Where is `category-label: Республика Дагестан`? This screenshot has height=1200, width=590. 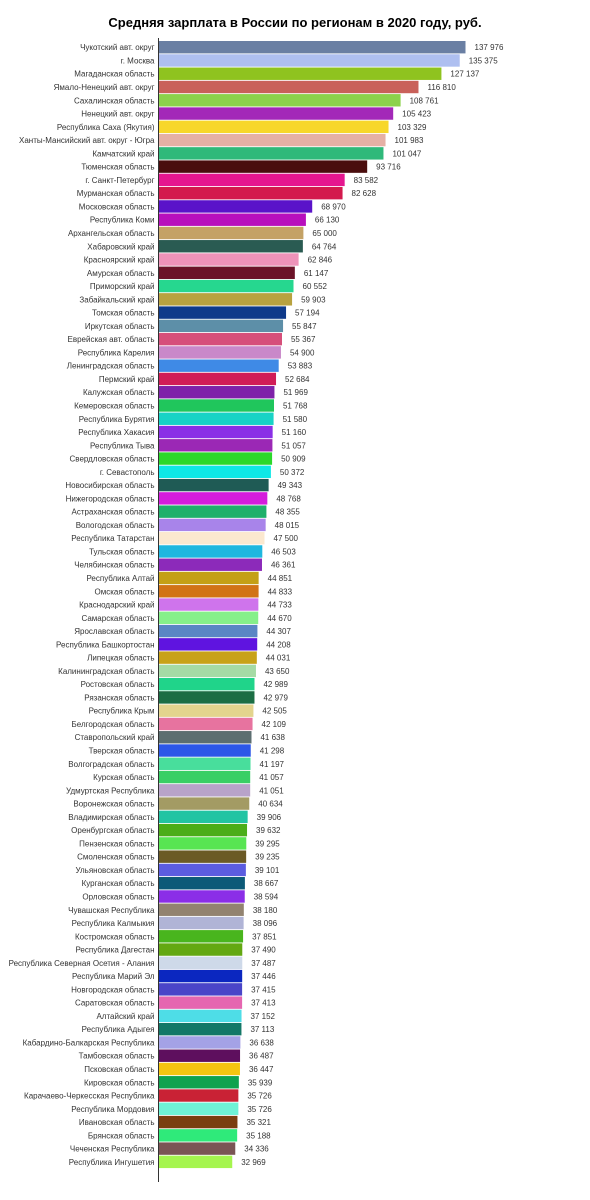 category-label: Республика Дагестан is located at coordinates (114, 950).